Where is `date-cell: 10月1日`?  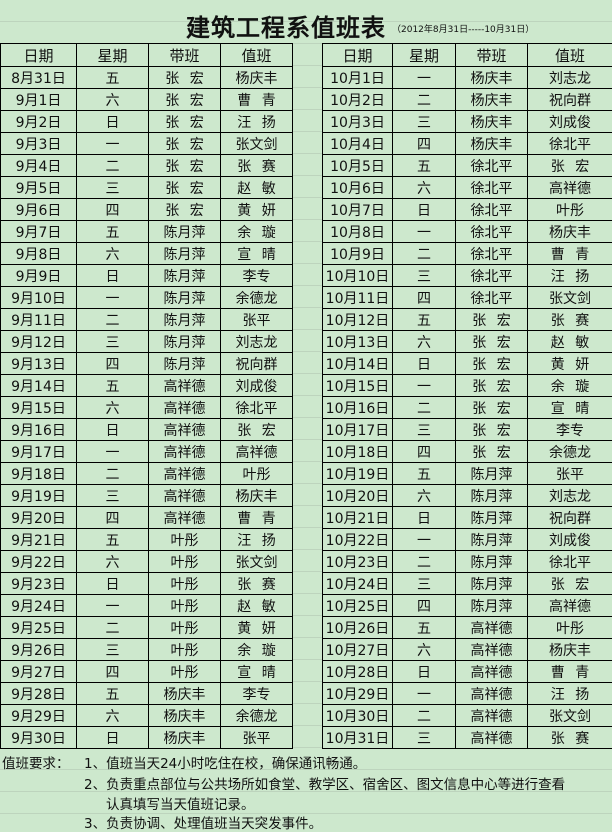
date-cell: 10月1日 is located at coordinates (358, 77).